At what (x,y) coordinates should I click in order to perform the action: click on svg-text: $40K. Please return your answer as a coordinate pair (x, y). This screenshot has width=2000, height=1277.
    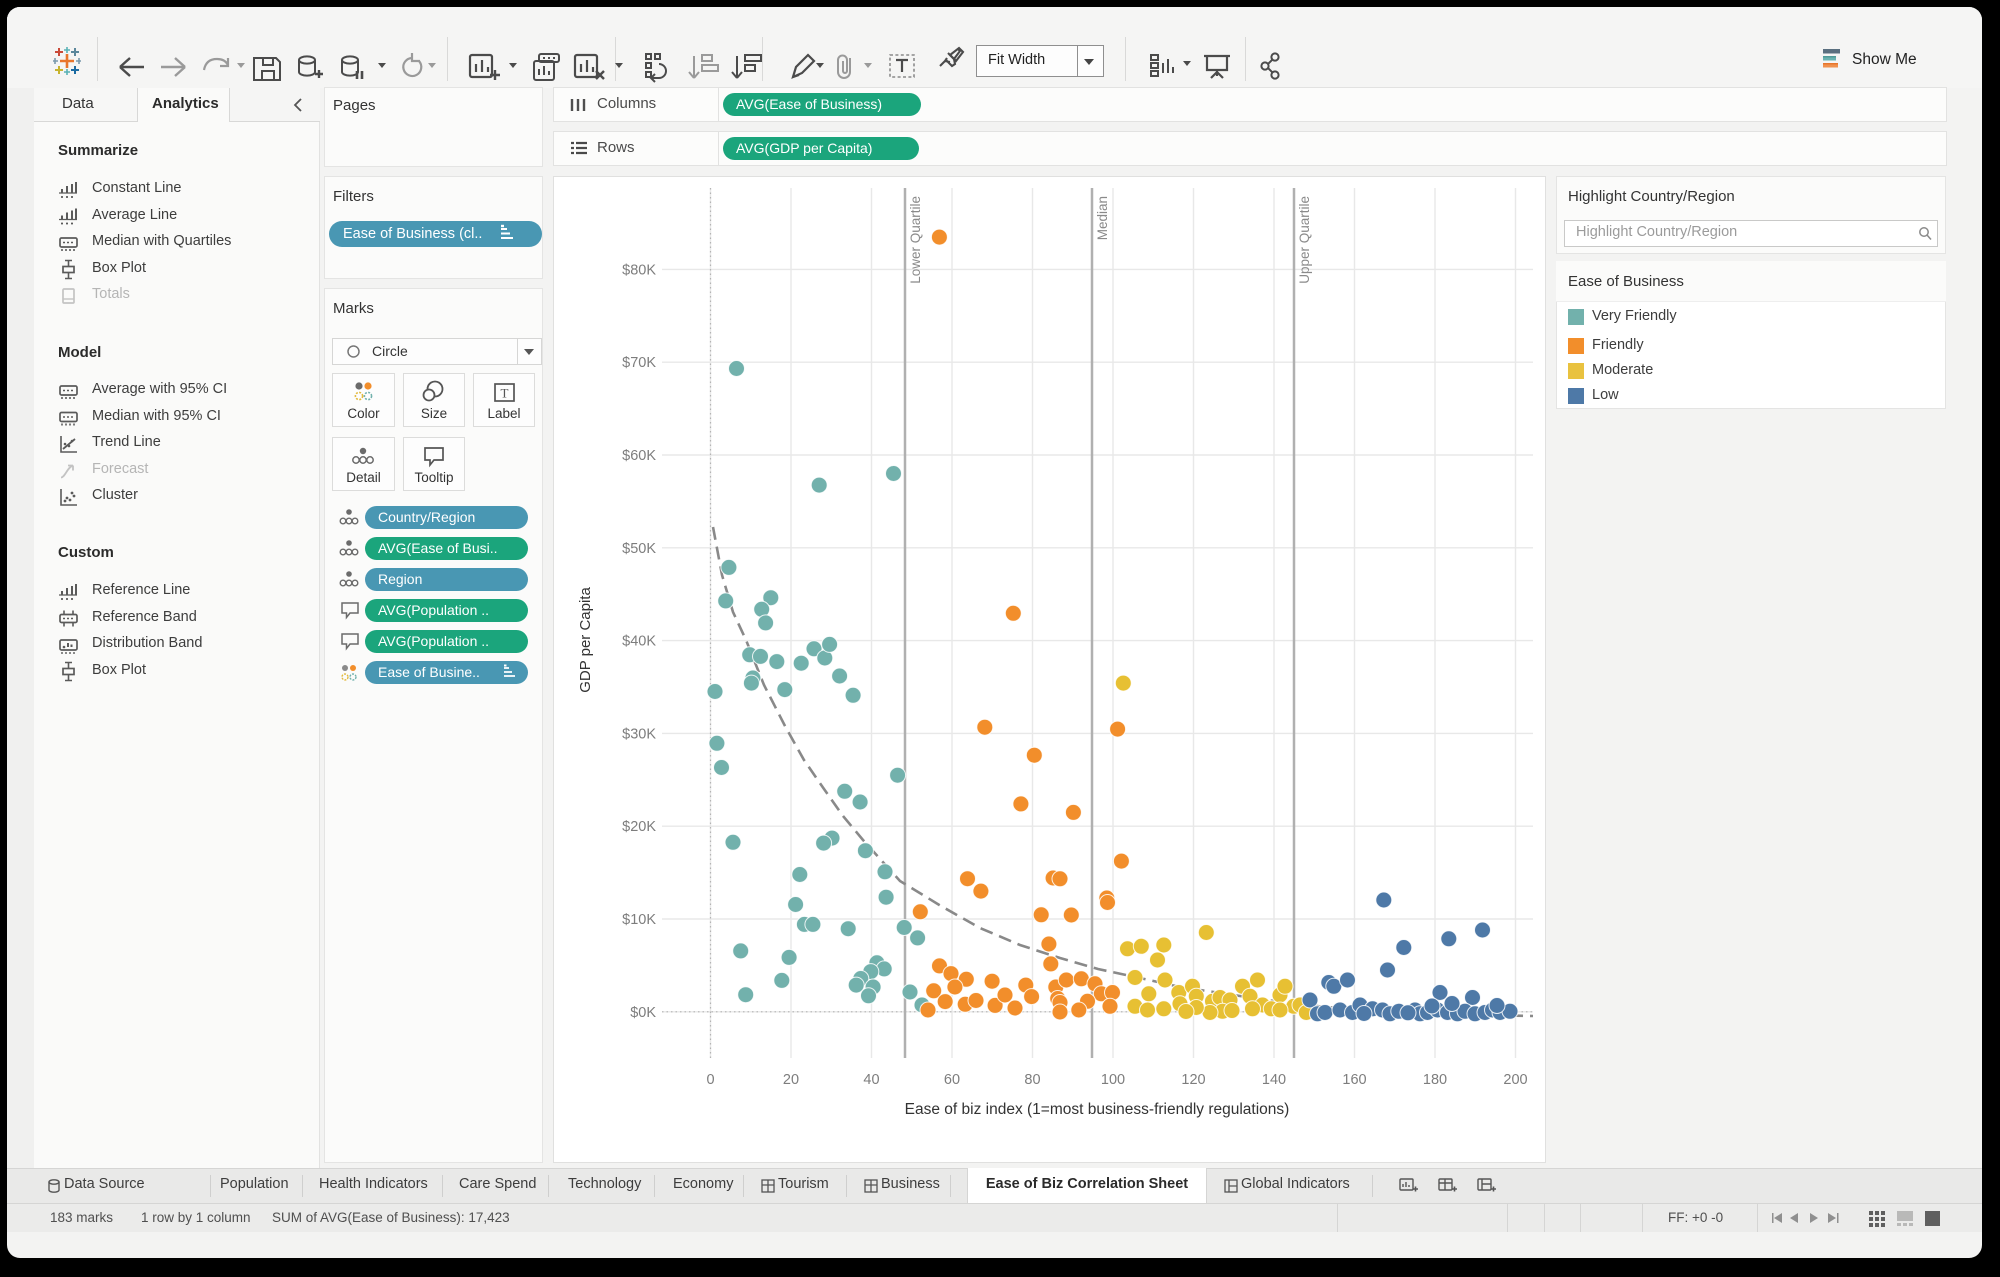
    Looking at the image, I should click on (639, 642).